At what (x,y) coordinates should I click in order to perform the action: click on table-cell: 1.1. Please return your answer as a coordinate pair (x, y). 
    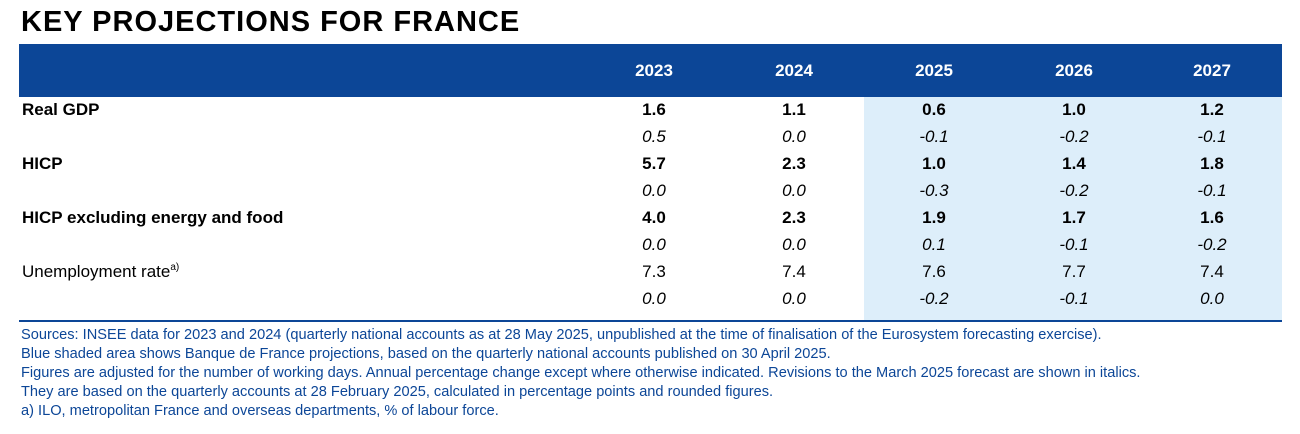
    Looking at the image, I should click on (794, 109).